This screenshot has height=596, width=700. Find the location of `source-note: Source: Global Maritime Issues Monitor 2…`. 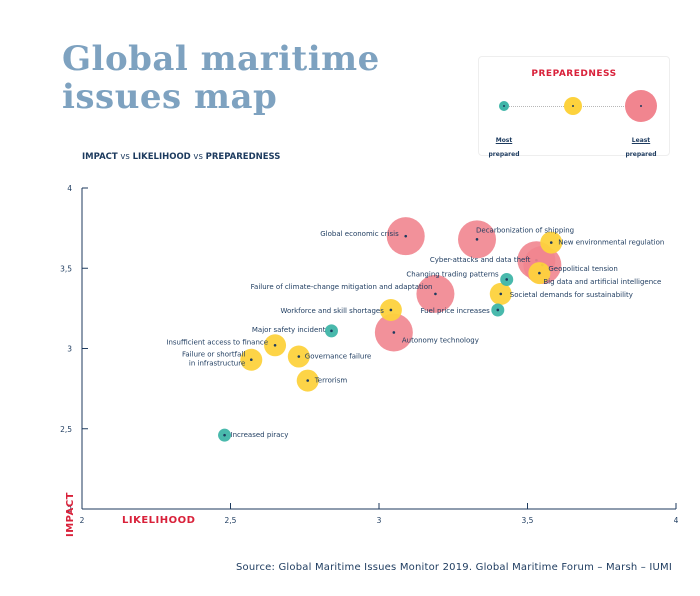

source-note: Source: Global Maritime Issues Monitor 2… is located at coordinates (453, 567).